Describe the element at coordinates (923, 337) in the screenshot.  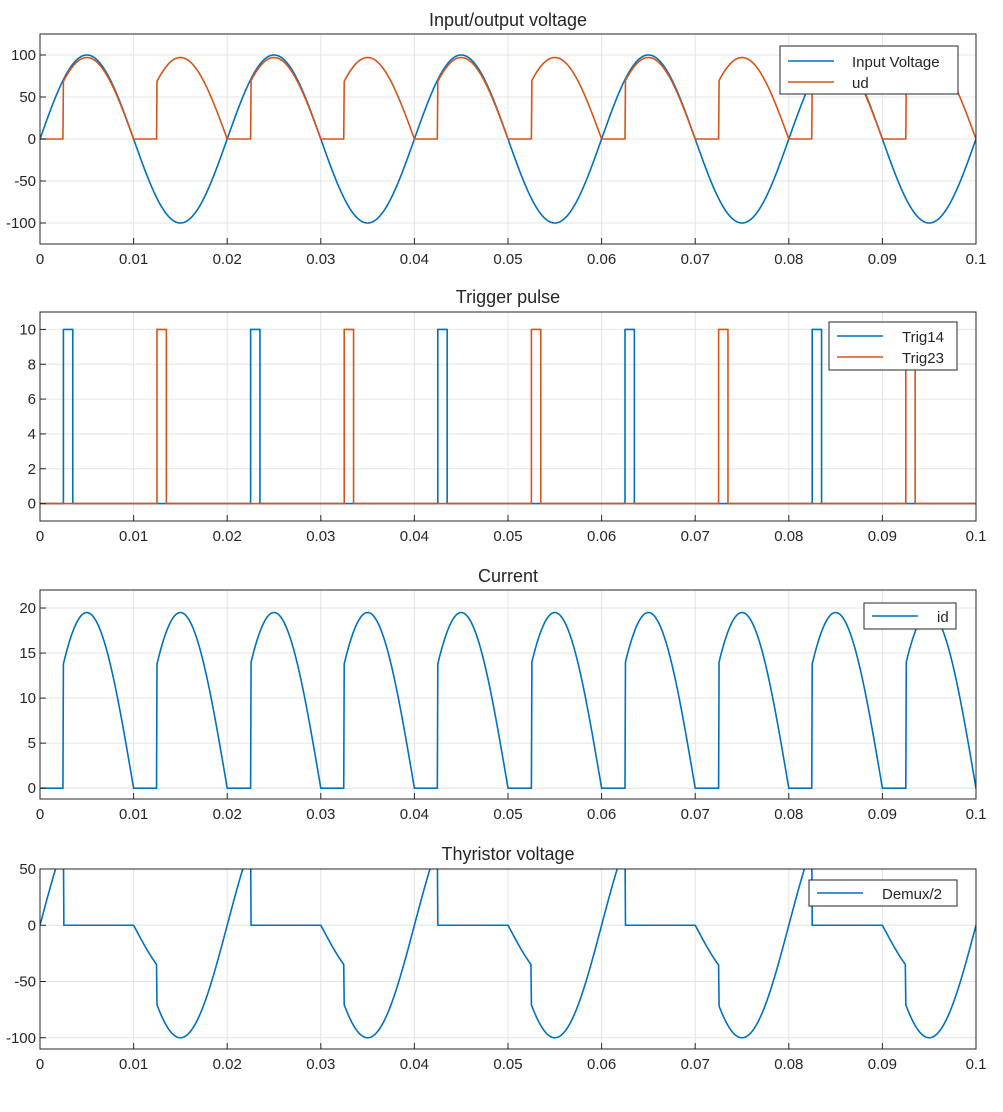
I see `legend-label-trig14: Trig14` at that location.